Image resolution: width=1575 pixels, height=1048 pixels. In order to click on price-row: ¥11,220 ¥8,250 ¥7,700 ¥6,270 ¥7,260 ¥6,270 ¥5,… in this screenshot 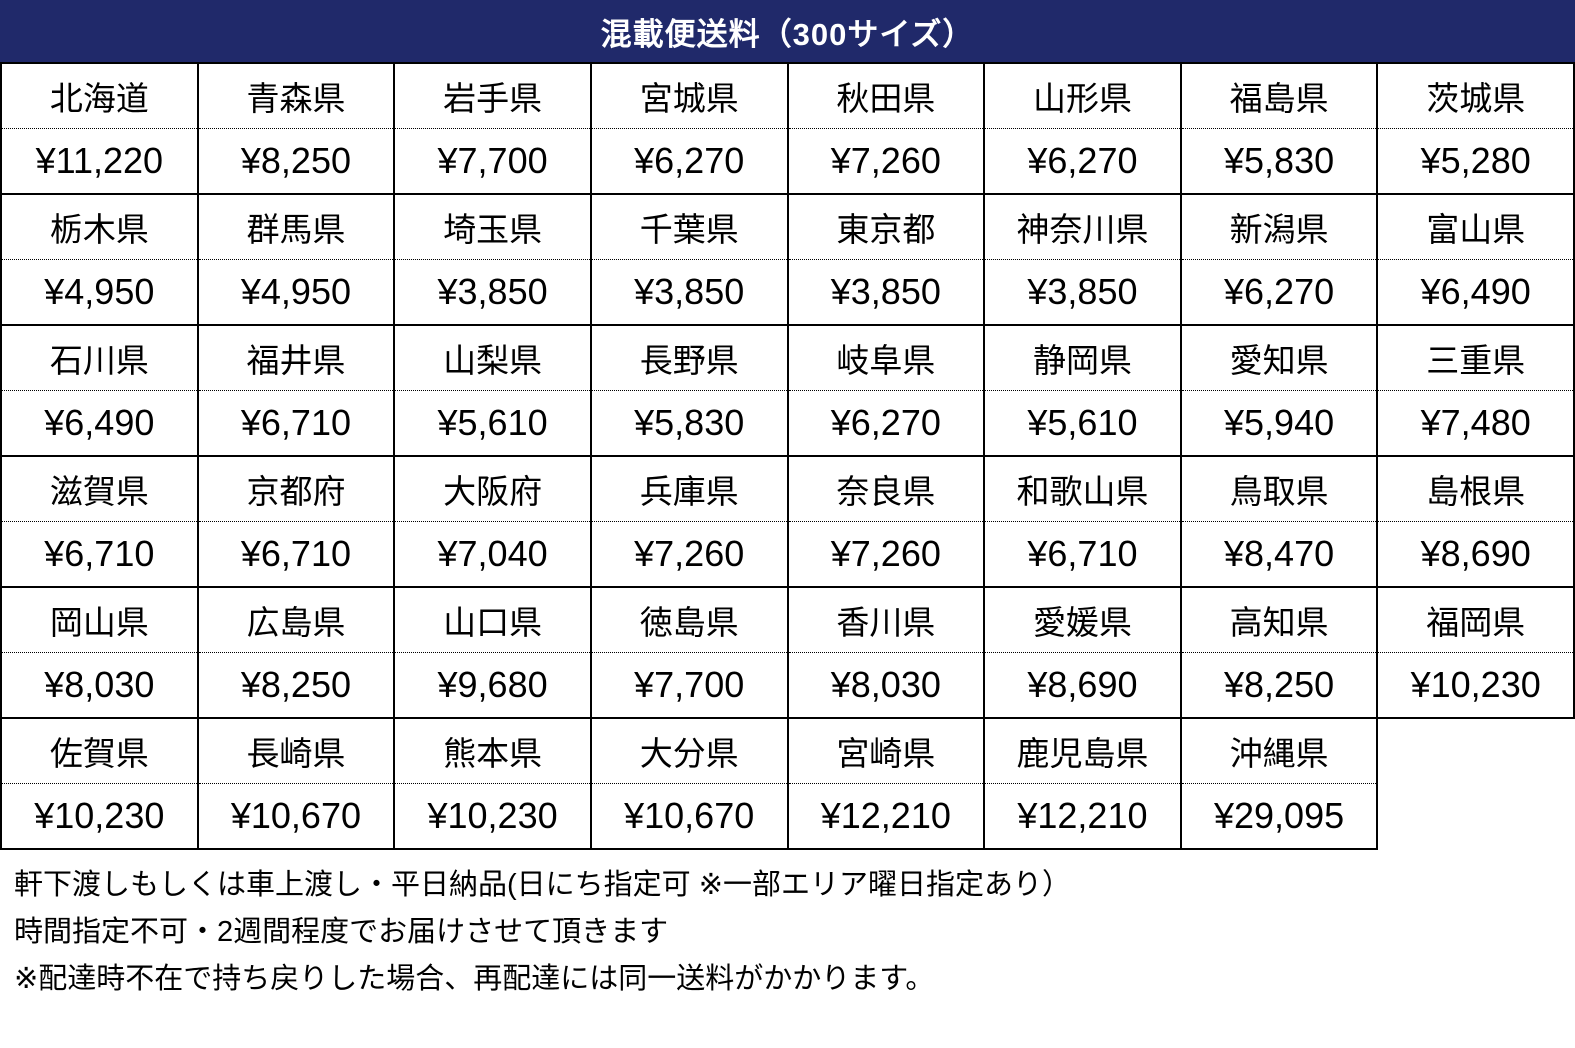, I will do `click(787, 161)`.